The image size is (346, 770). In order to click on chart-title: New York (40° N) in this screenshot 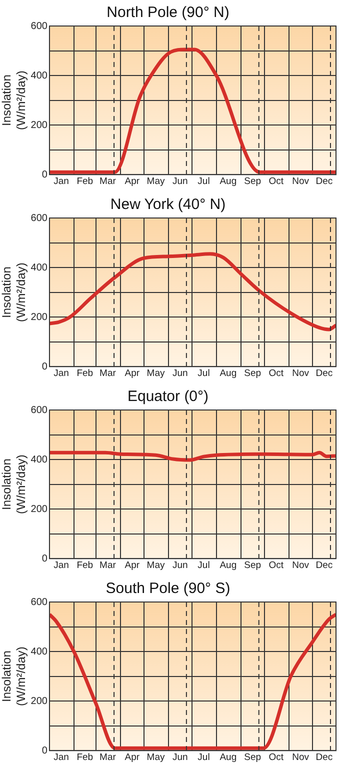, I will do `click(168, 205)`.